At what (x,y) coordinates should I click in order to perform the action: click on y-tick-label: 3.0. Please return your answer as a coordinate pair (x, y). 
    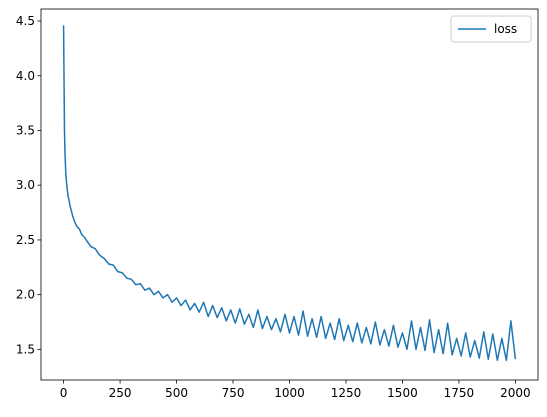
    Looking at the image, I should click on (25, 185).